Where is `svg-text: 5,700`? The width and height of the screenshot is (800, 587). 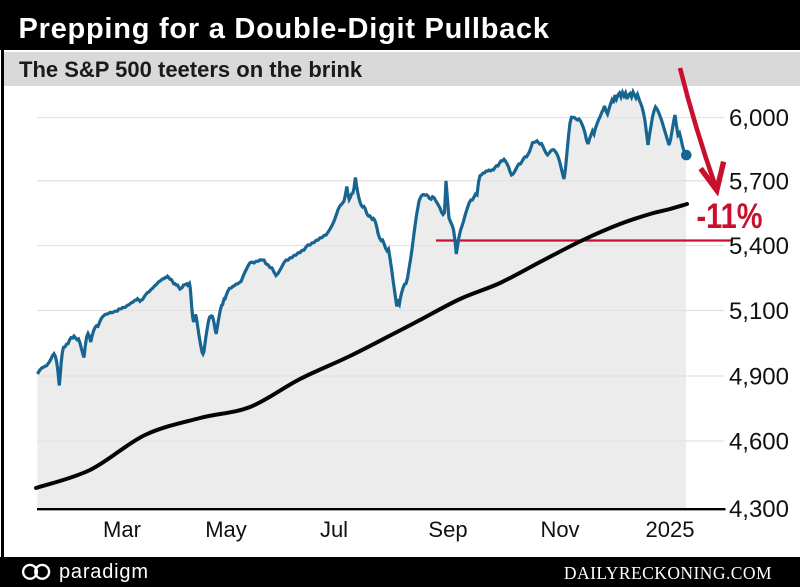
svg-text: 5,700 is located at coordinates (759, 181).